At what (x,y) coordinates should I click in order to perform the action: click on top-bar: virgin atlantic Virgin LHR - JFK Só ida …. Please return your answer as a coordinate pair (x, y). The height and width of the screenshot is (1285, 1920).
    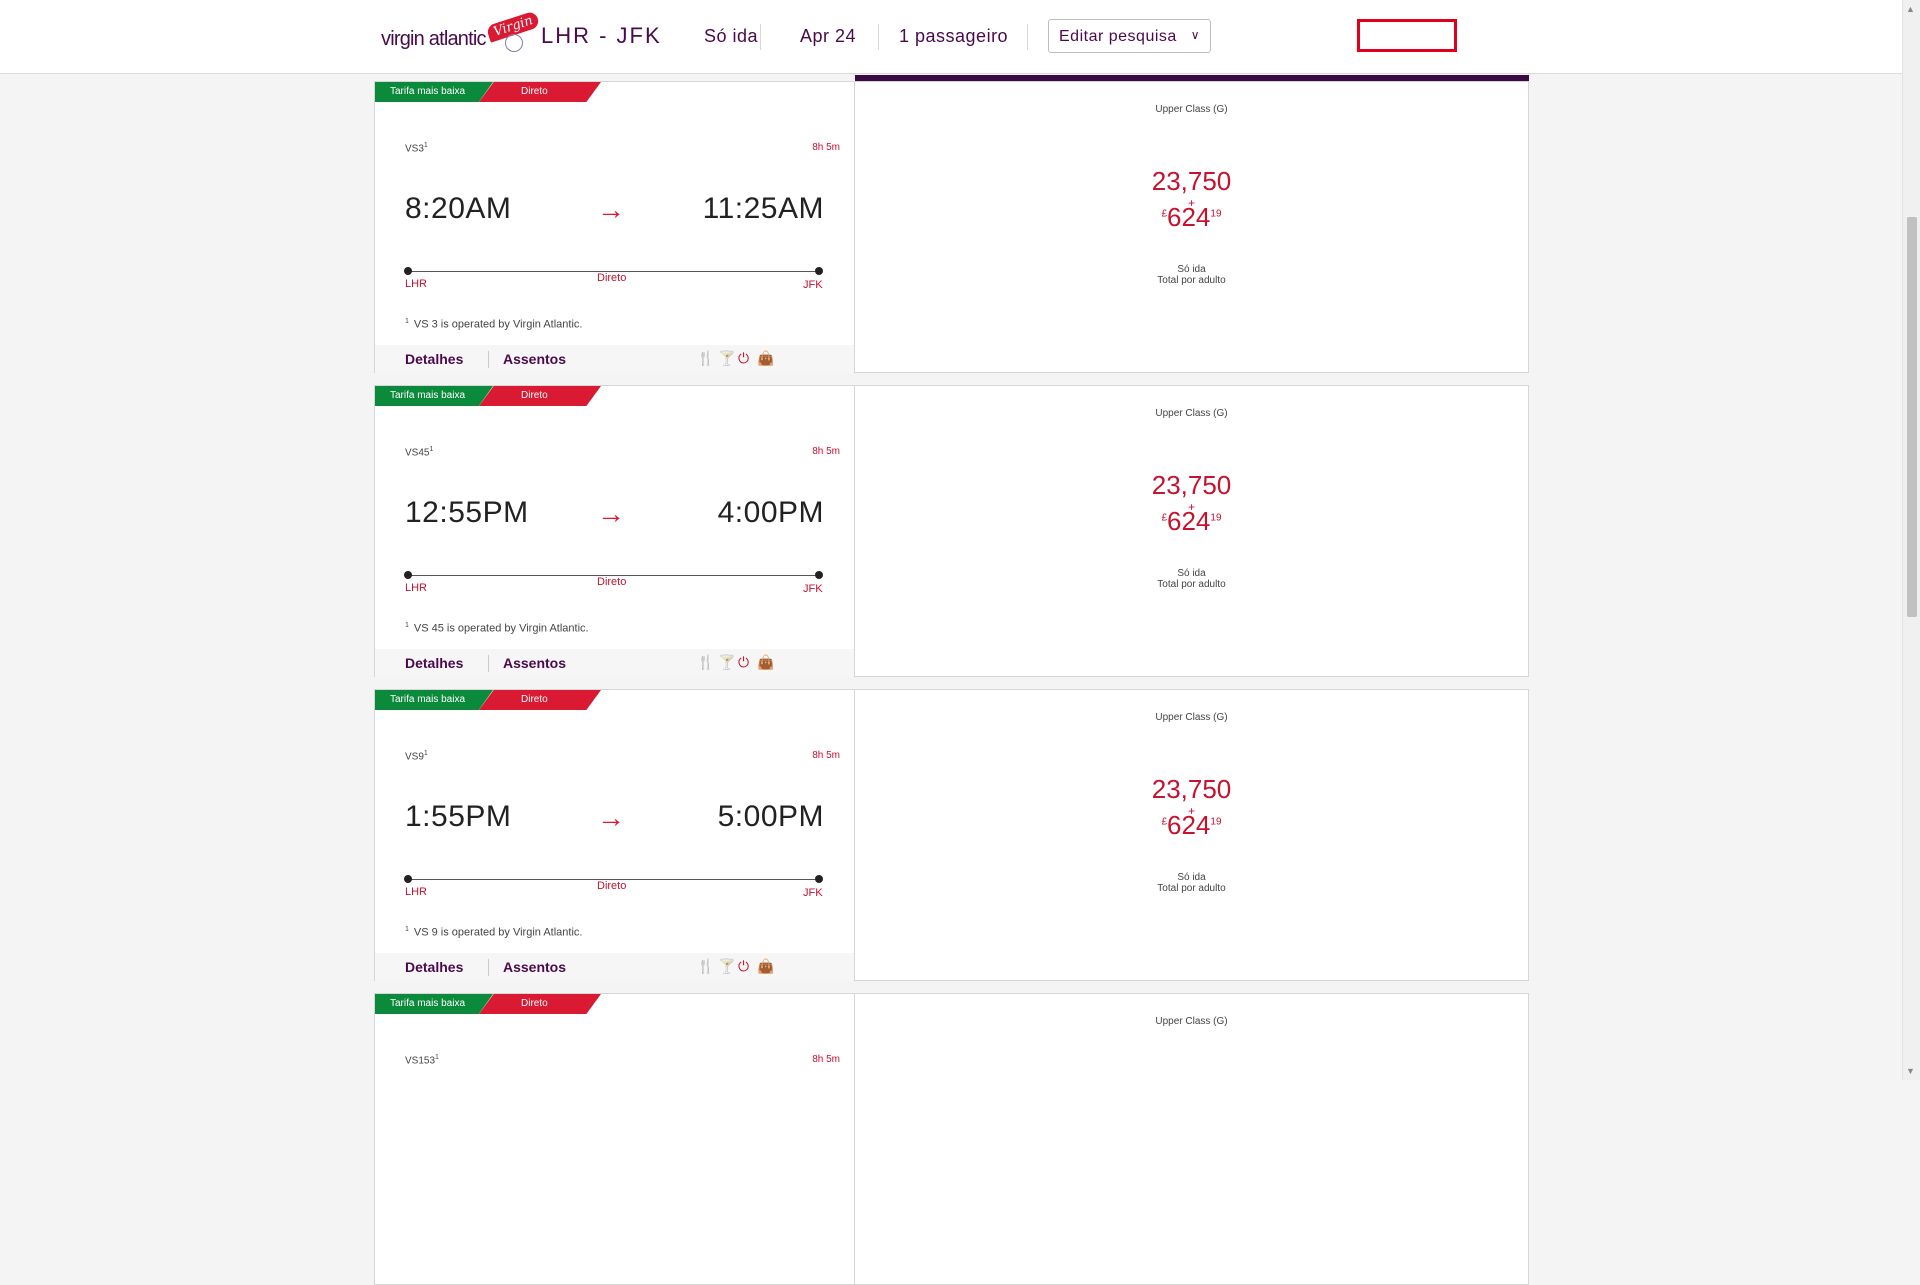
    Looking at the image, I should click on (951, 37).